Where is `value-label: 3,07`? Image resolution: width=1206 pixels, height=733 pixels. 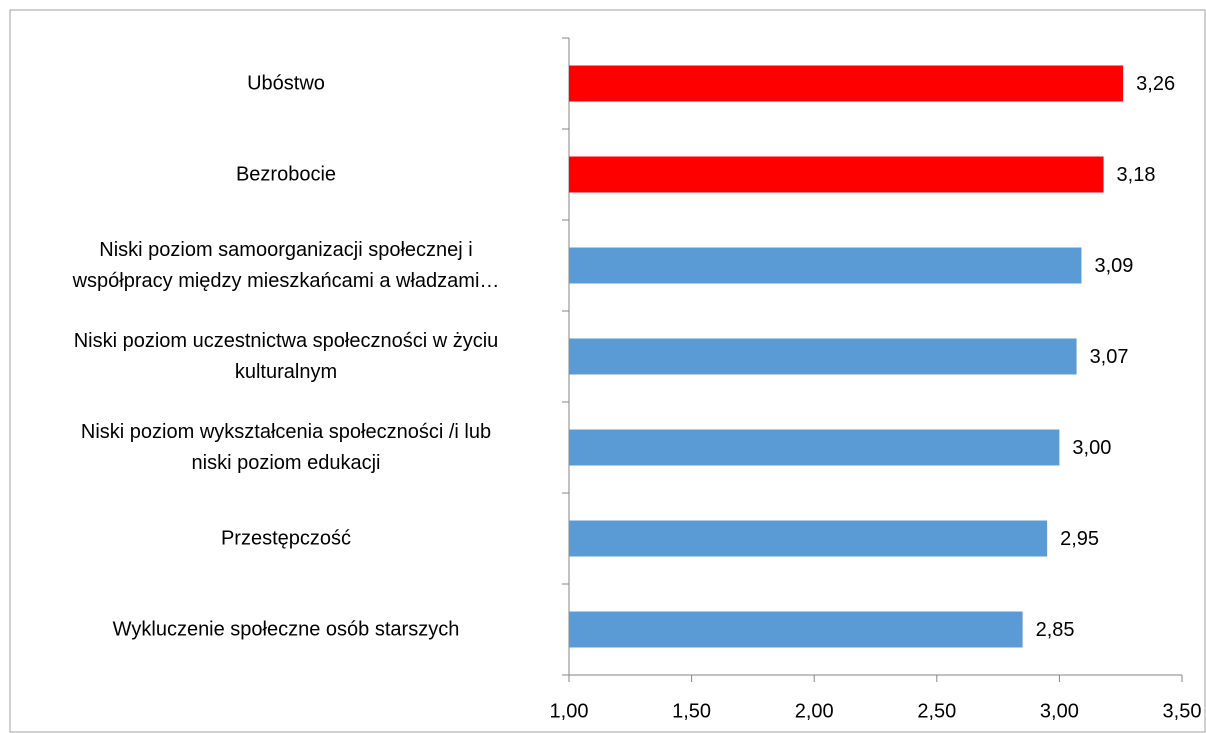
value-label: 3,07 is located at coordinates (1109, 357).